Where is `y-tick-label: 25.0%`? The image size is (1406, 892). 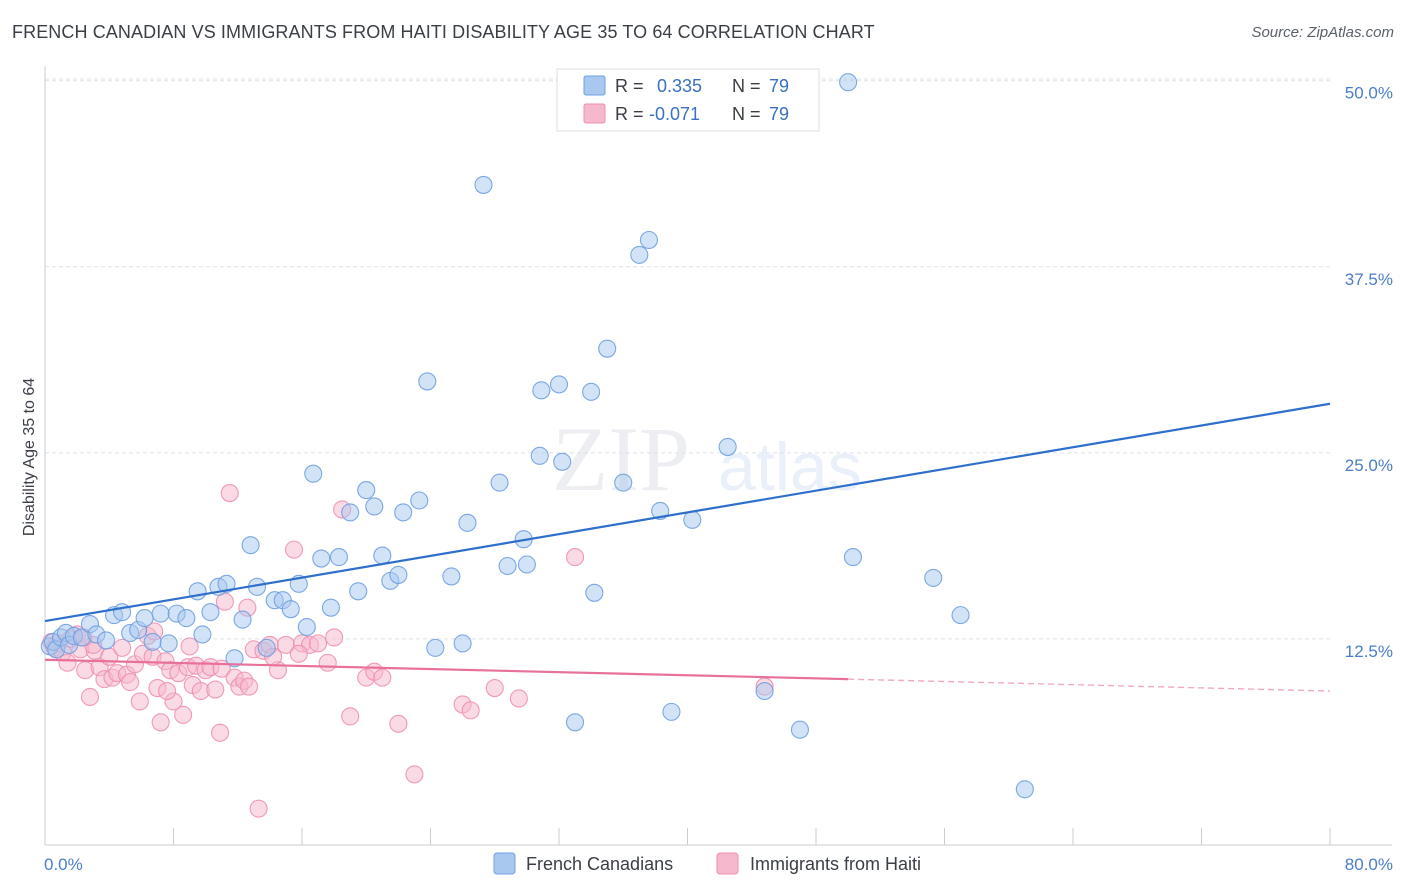
y-tick-label: 25.0% is located at coordinates (1369, 465).